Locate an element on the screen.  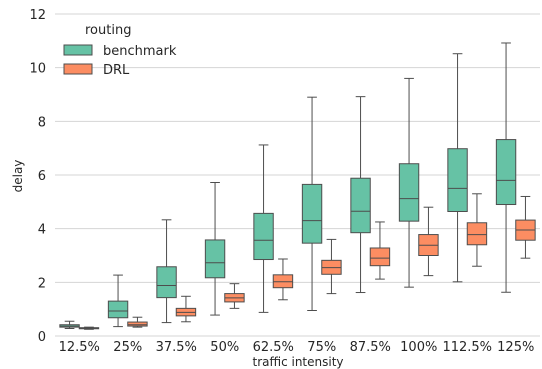
legend-label-DRL: DRL is located at coordinates (116, 70).